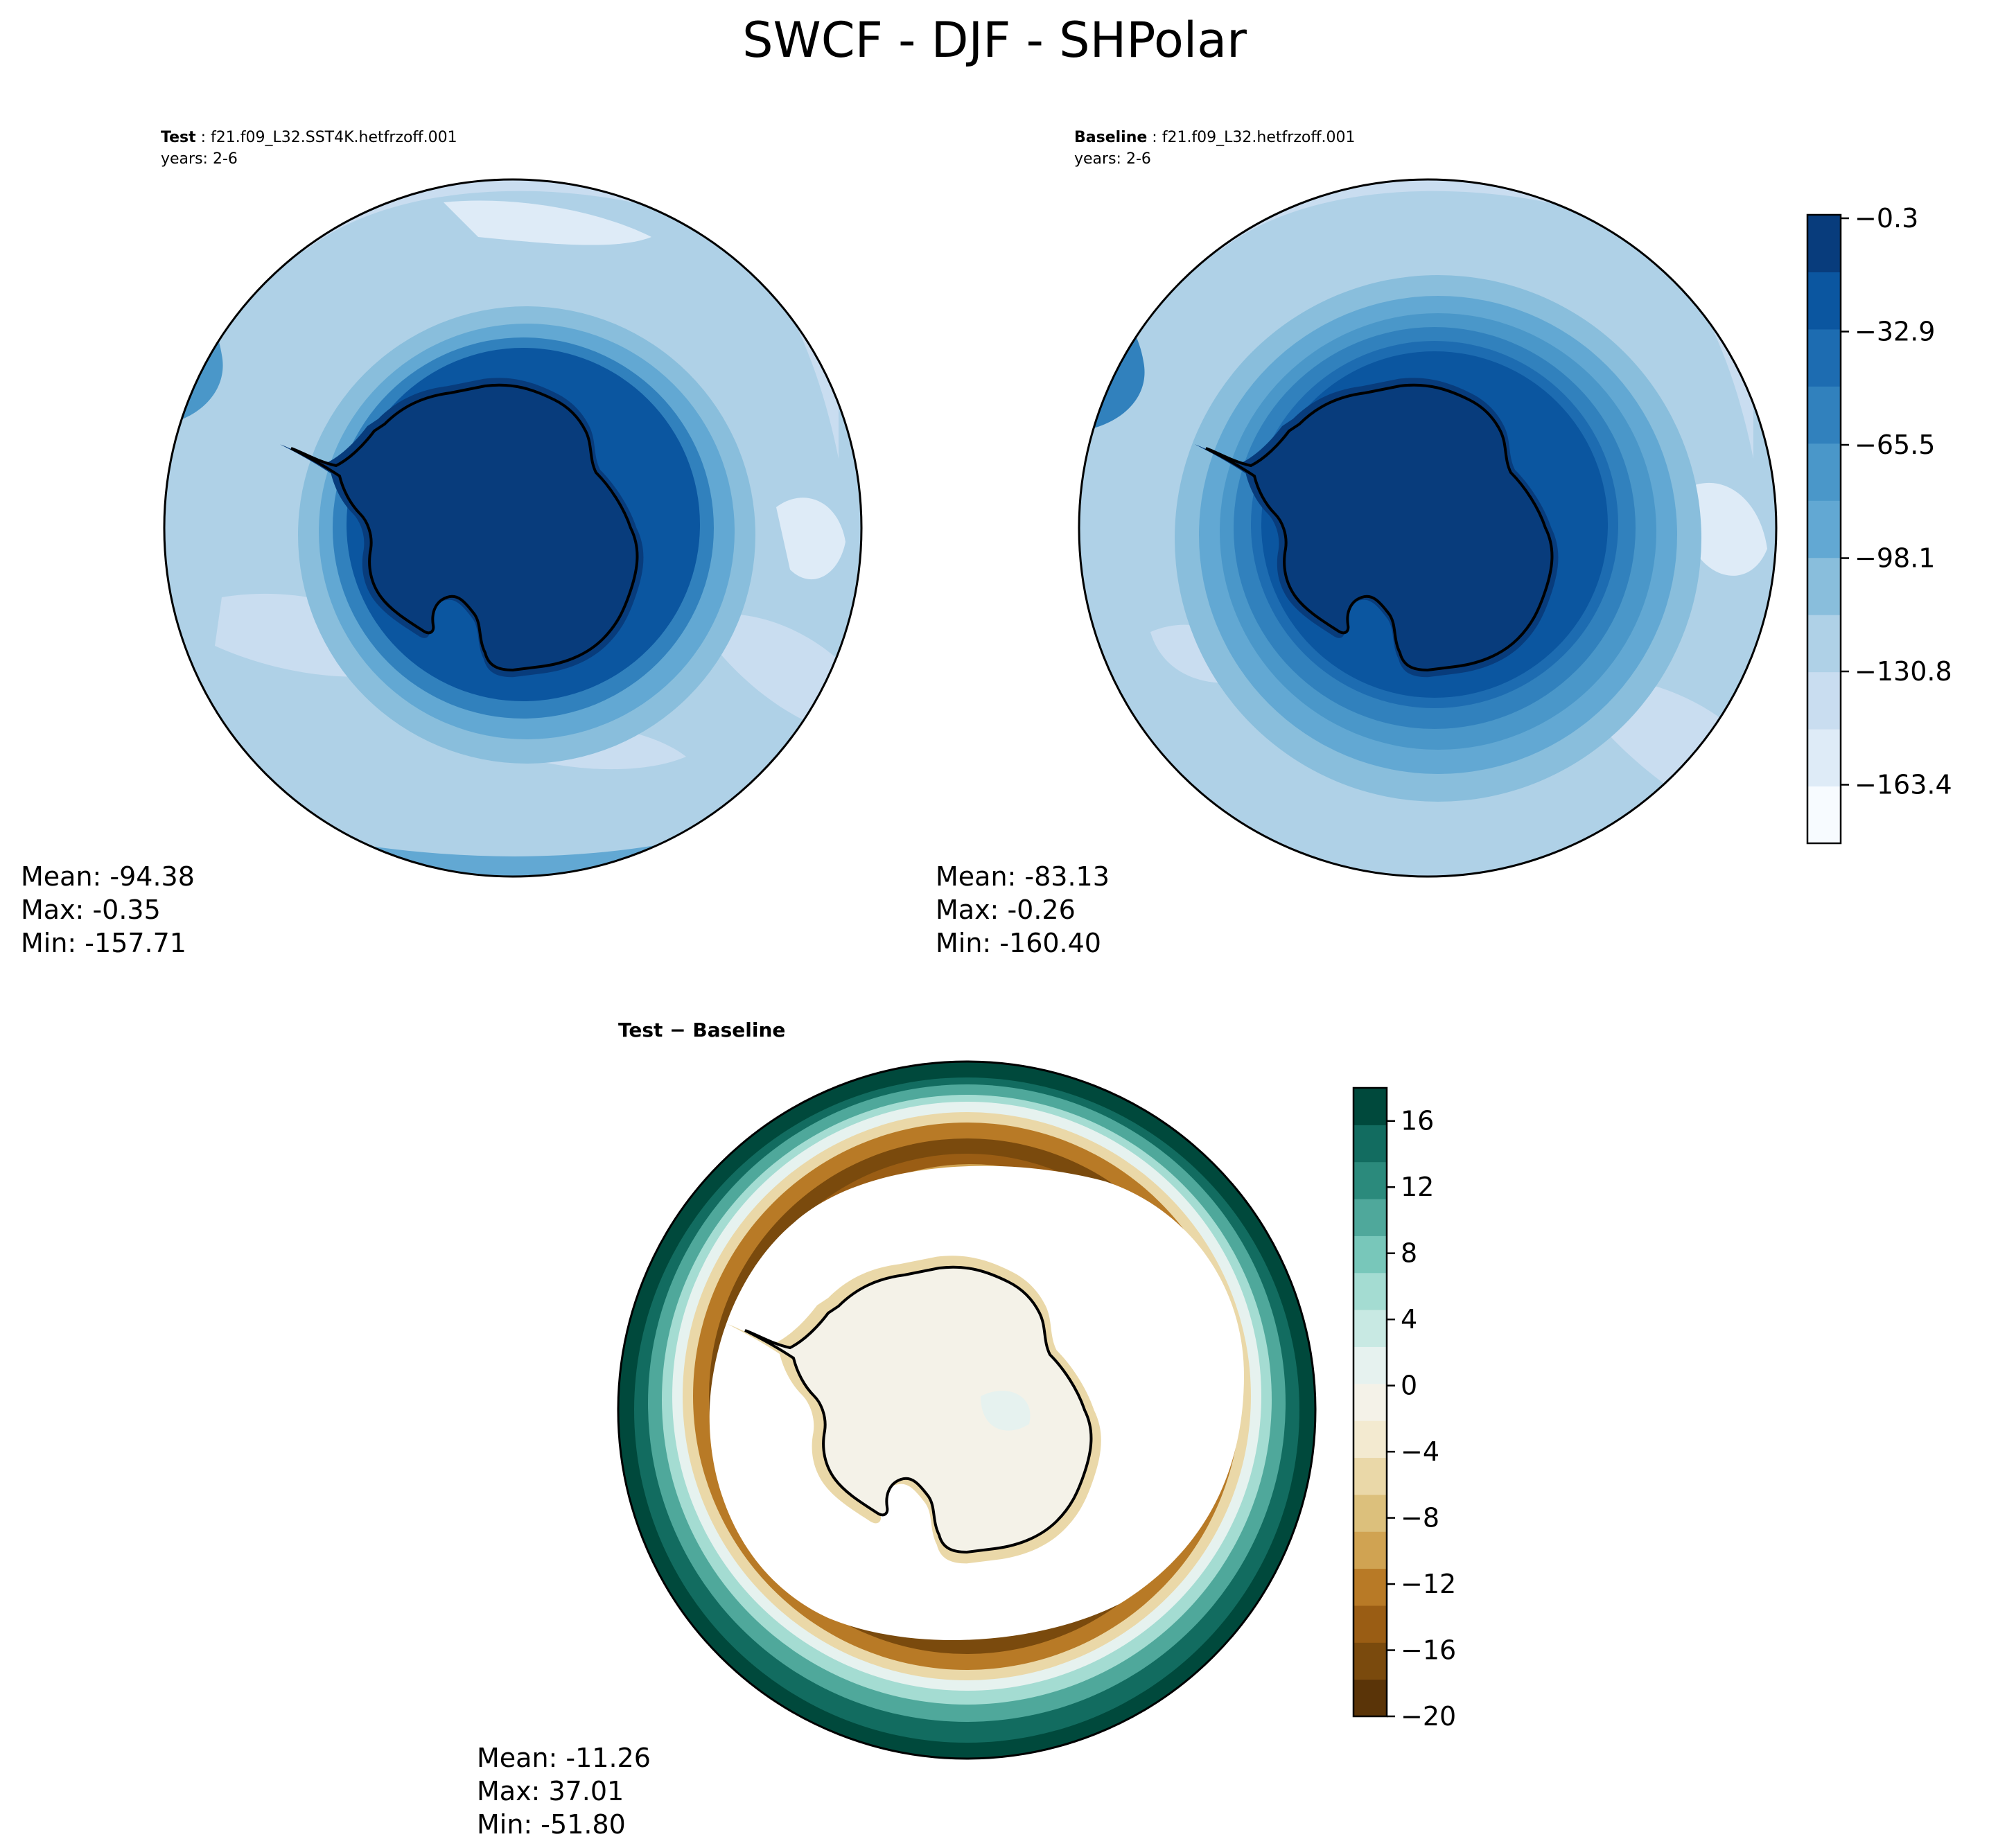 This screenshot has width=1989, height=1848. Describe the element at coordinates (1006, 910) in the screenshot. I see `baseline-stat-max: Max: -0.26` at that location.